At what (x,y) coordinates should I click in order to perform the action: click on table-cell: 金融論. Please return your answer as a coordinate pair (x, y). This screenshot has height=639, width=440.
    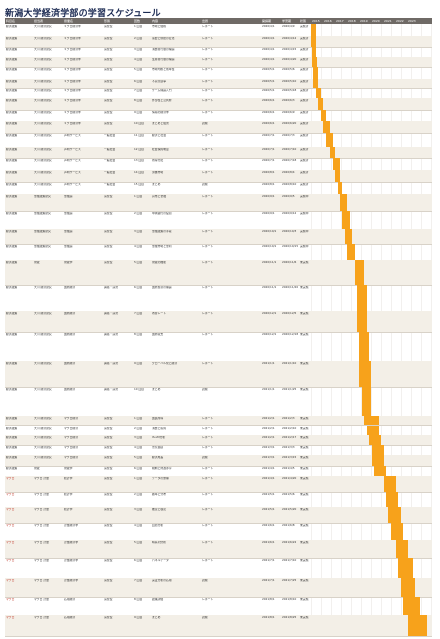
    Looking at the image, I should click on (68, 196).